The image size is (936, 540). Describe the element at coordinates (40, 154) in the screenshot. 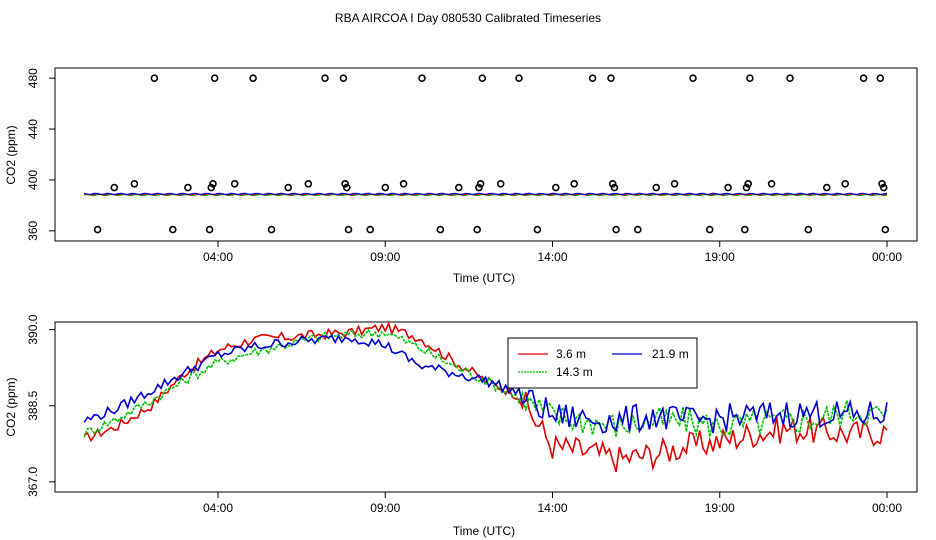

I see `top-y-axis: 360 400 440 480` at that location.